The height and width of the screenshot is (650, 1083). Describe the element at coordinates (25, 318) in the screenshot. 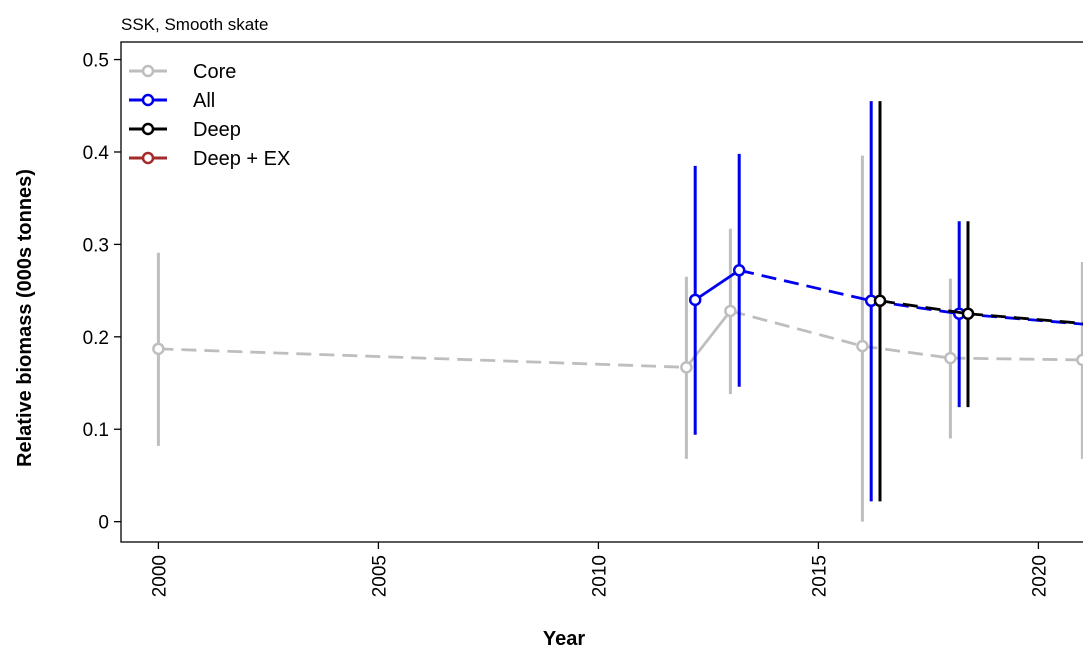

I see `y-axis-title: Relative biomass (000s tonnes)` at that location.